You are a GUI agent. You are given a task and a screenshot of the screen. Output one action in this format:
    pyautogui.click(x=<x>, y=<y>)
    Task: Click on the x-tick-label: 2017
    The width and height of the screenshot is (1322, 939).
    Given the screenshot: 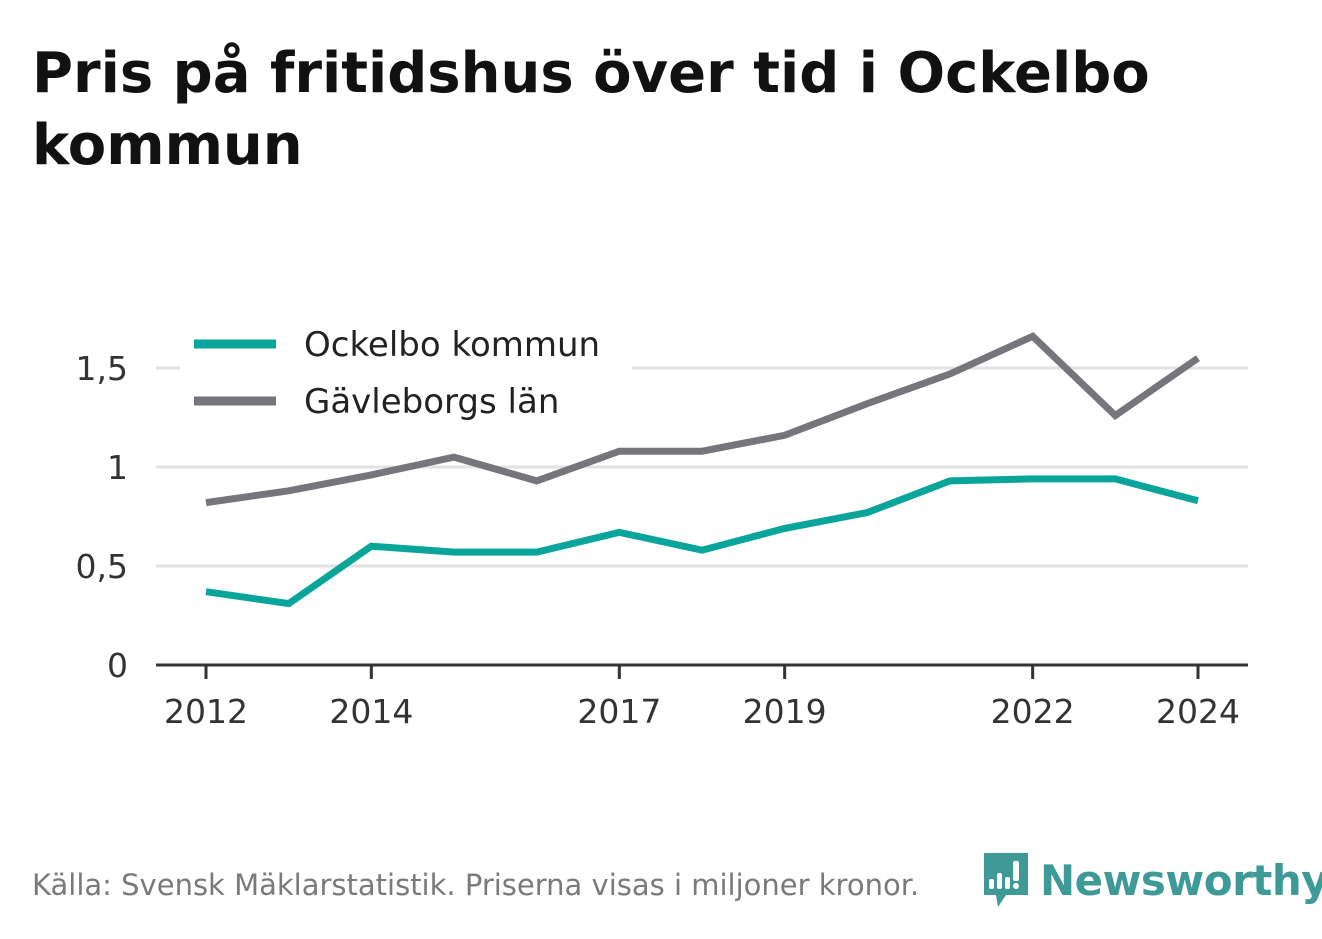 What is the action you would take?
    pyautogui.click(x=619, y=711)
    